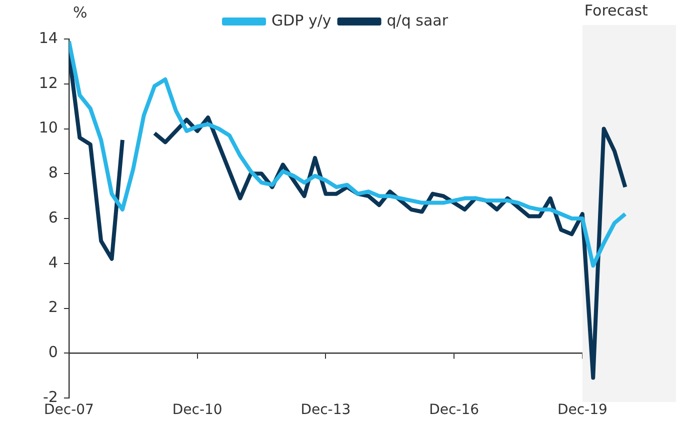 The width and height of the screenshot is (682, 432). What do you see at coordinates (53, 262) in the screenshot?
I see `y-tick-label: 4` at bounding box center [53, 262].